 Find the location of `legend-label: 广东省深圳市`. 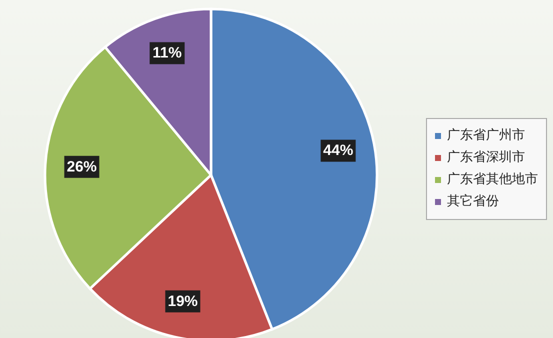

legend-label: 广东省深圳市 is located at coordinates (486, 158).